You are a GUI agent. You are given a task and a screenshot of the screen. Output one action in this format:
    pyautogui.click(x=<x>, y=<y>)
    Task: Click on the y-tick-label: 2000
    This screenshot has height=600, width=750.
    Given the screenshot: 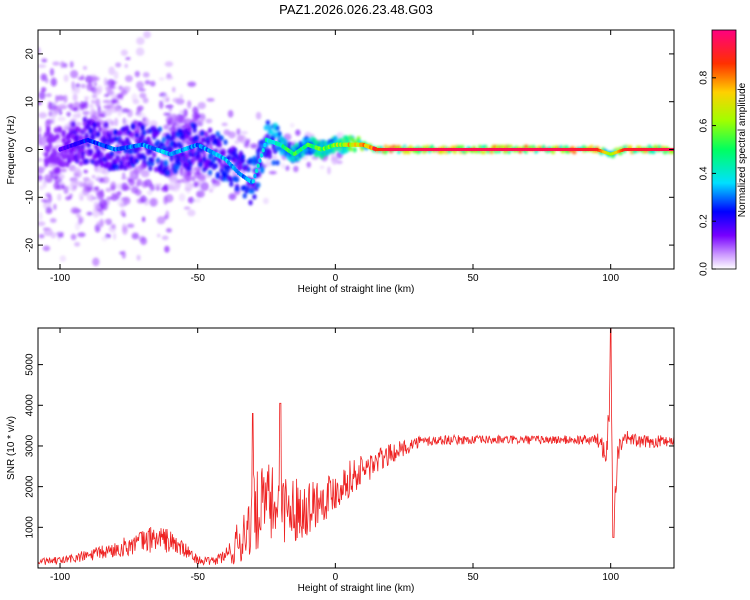 What is the action you would take?
    pyautogui.click(x=30, y=486)
    